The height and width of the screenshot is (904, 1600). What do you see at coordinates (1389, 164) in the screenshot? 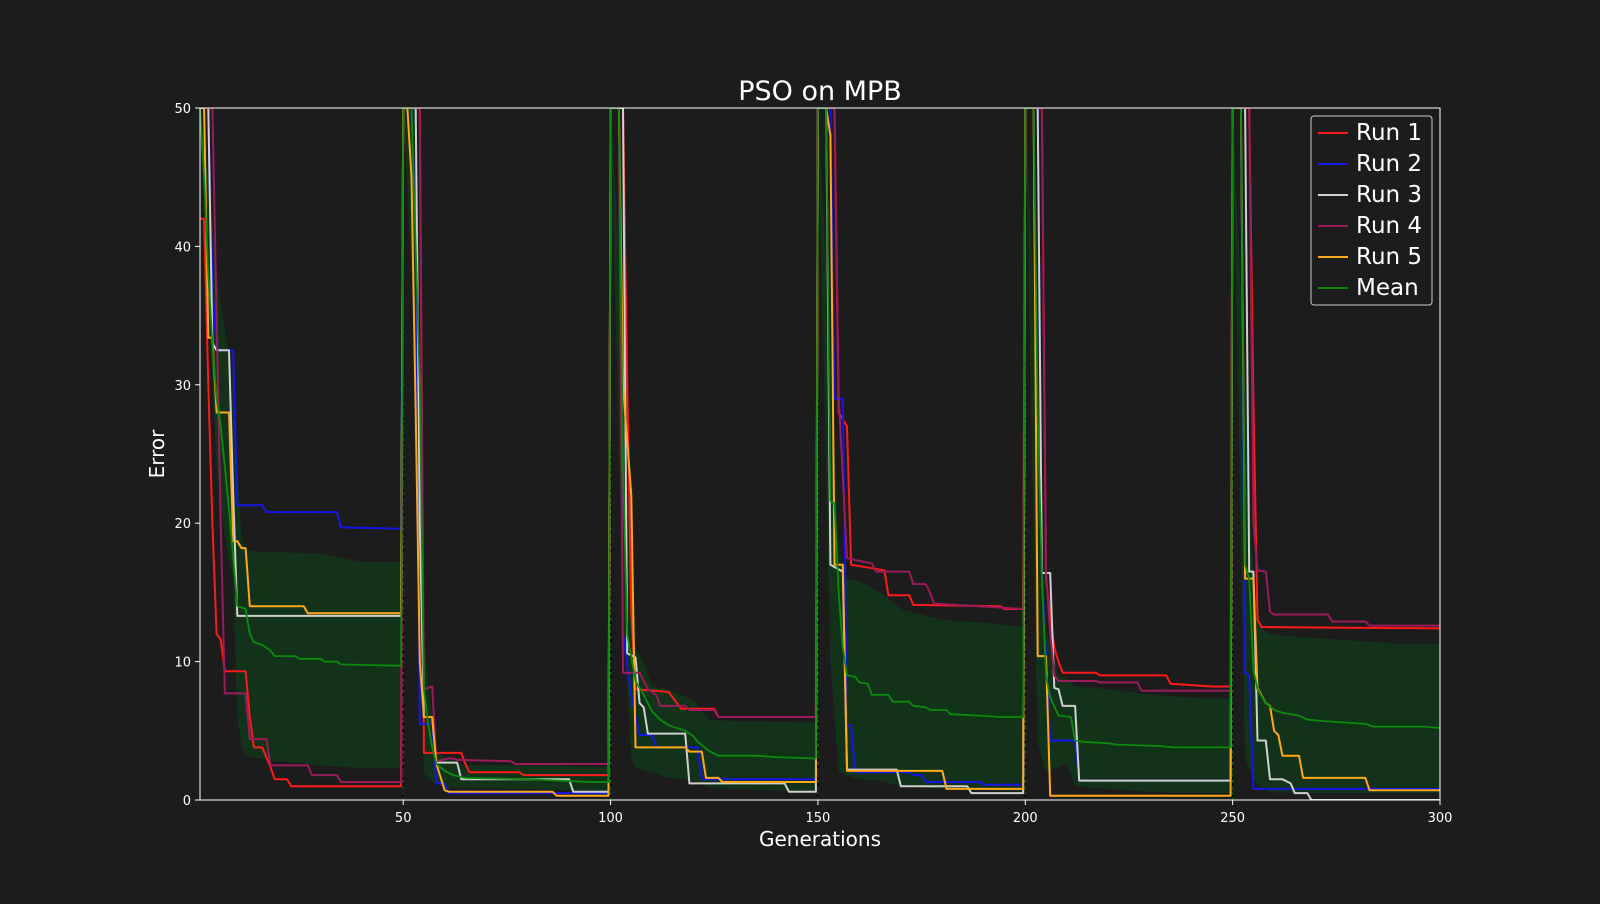
I see `legend-label-run-2: Run 2` at bounding box center [1389, 164].